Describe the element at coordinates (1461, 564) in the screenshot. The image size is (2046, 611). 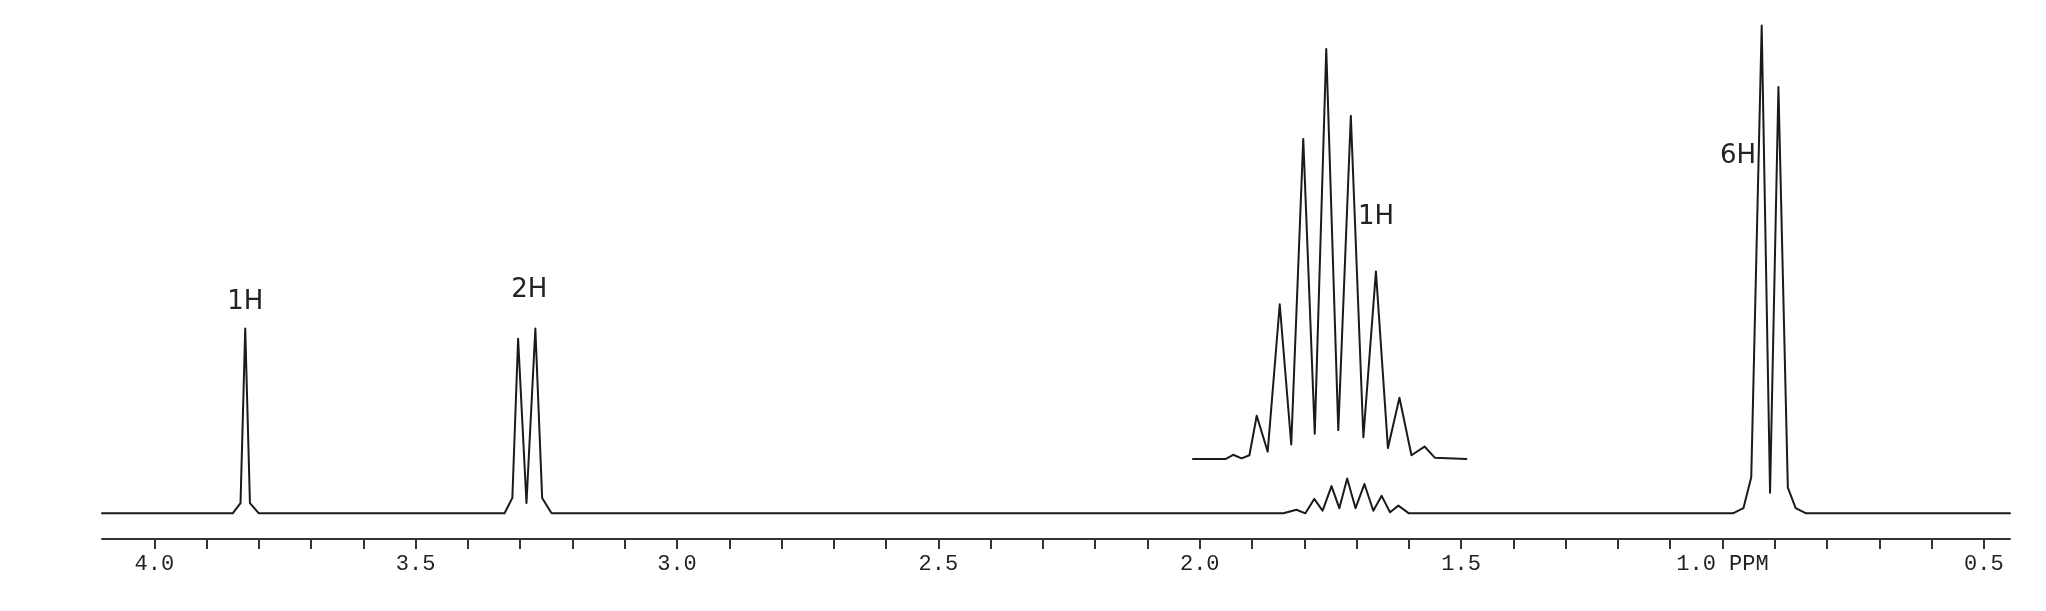
I see `x-tick-label: 1.5` at that location.